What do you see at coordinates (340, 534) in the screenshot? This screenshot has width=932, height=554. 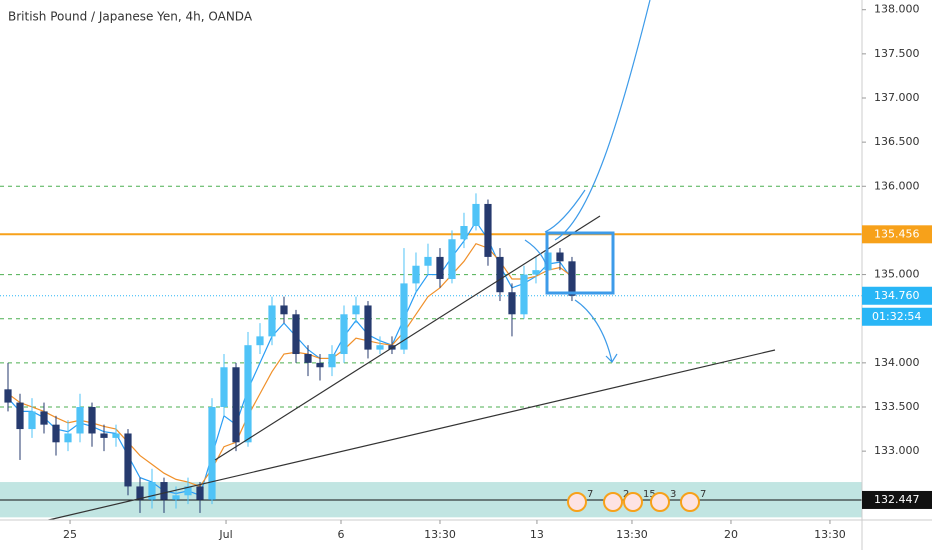 I see `x-tick-label: 6` at bounding box center [340, 534].